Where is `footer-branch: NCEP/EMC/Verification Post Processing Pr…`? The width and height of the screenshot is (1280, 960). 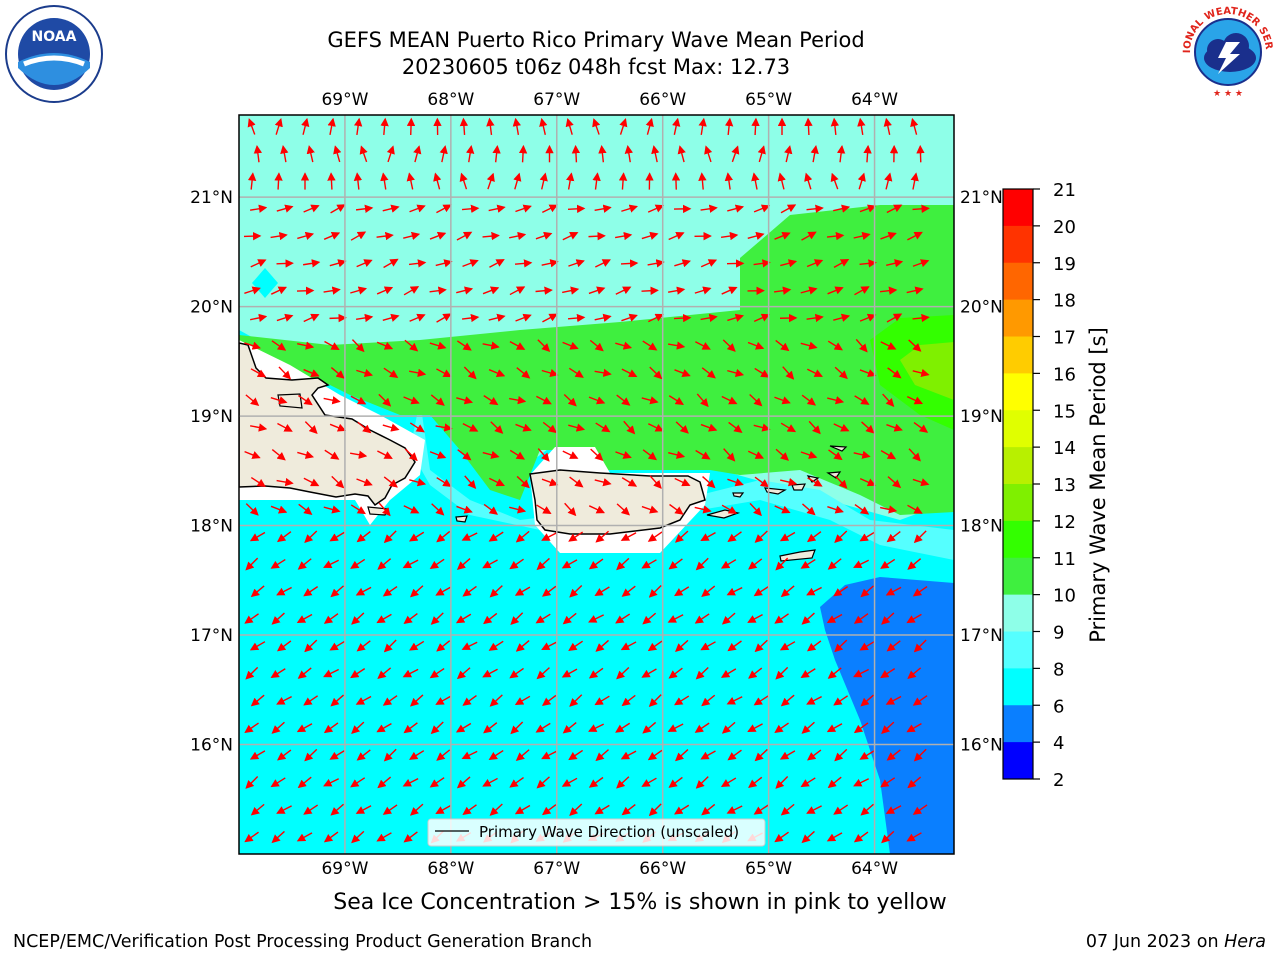
footer-branch: NCEP/EMC/Verification Post Processing Pr… is located at coordinates (303, 942).